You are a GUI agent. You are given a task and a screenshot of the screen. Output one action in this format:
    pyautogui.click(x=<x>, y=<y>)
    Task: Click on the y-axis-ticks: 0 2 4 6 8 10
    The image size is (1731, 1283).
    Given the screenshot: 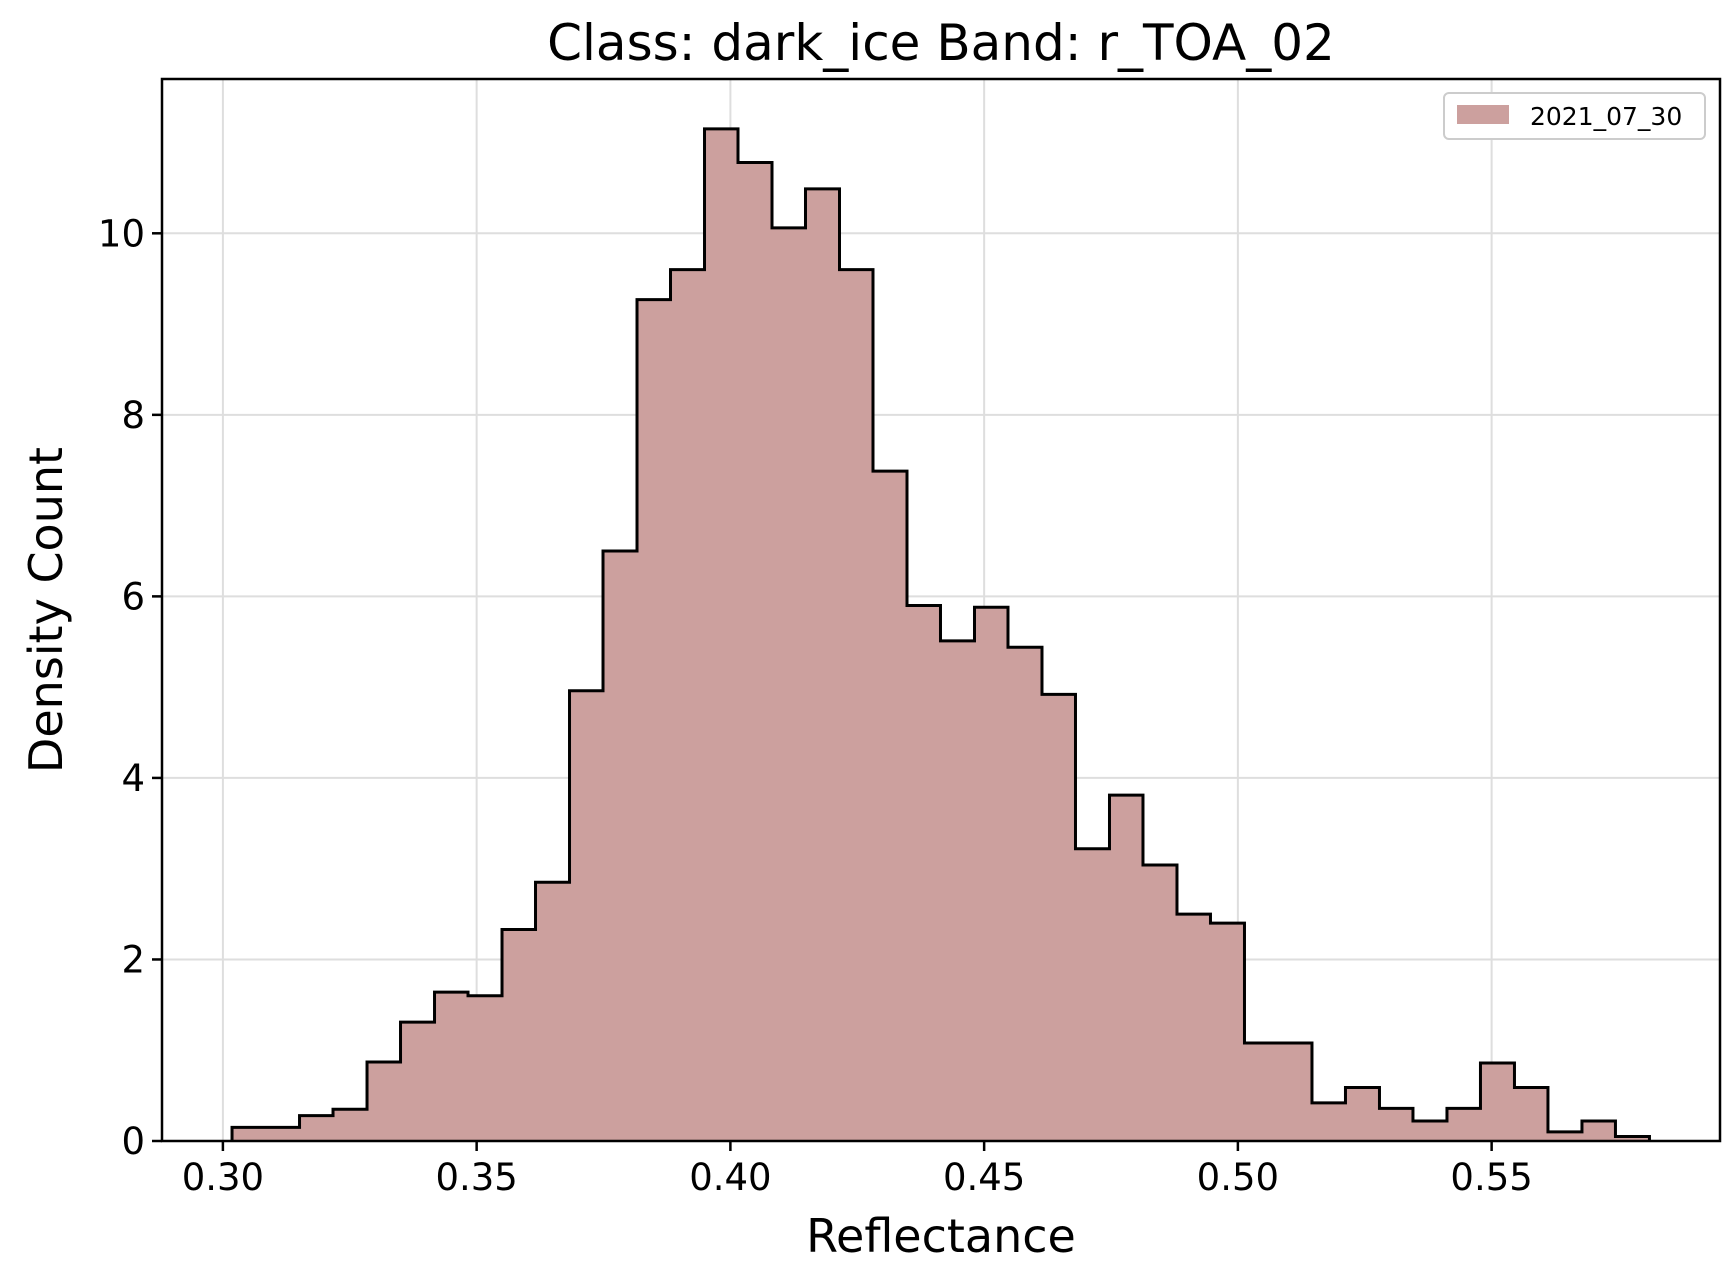 What is the action you would take?
    pyautogui.click(x=130, y=687)
    